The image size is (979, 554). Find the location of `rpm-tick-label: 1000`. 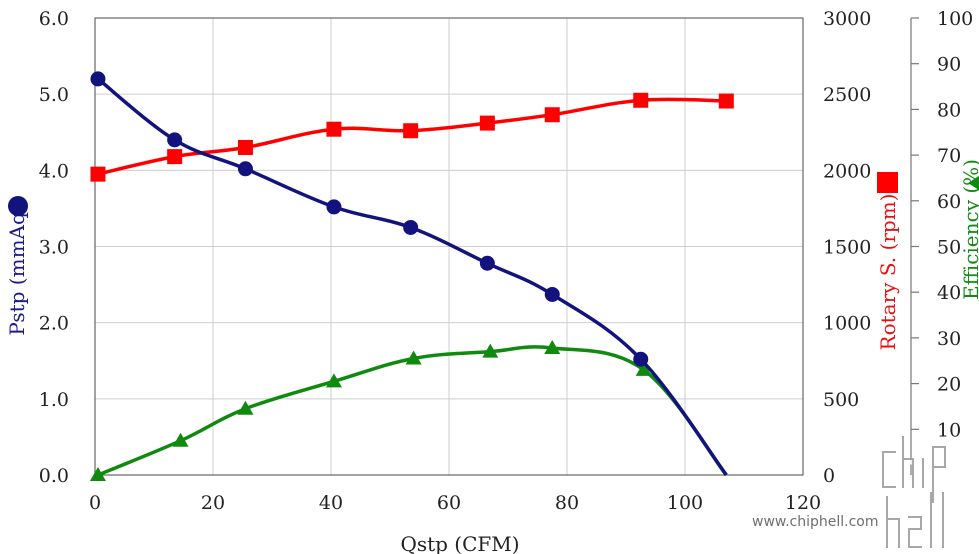

rpm-tick-label: 1000 is located at coordinates (847, 324).